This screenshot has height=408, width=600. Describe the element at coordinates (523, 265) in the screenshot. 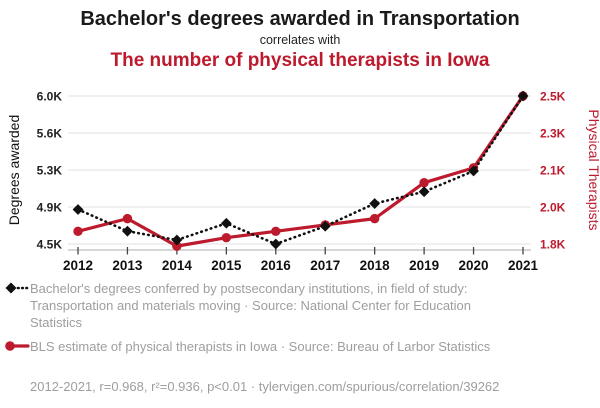

I see `x-axis-label: 2021` at that location.